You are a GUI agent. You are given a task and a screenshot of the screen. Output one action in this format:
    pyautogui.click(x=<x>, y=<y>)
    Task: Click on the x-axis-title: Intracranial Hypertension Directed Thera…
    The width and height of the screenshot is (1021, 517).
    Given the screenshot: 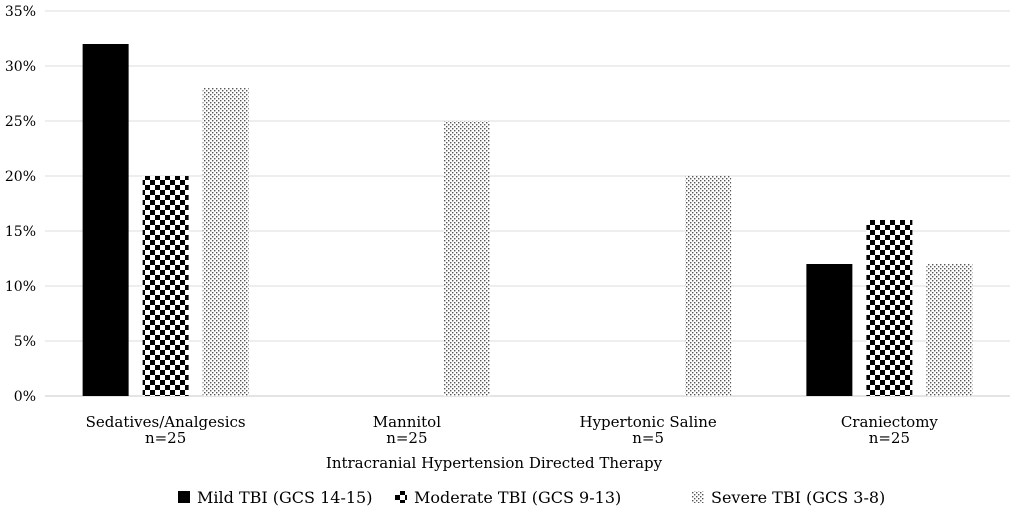 What is the action you would take?
    pyautogui.click(x=494, y=463)
    